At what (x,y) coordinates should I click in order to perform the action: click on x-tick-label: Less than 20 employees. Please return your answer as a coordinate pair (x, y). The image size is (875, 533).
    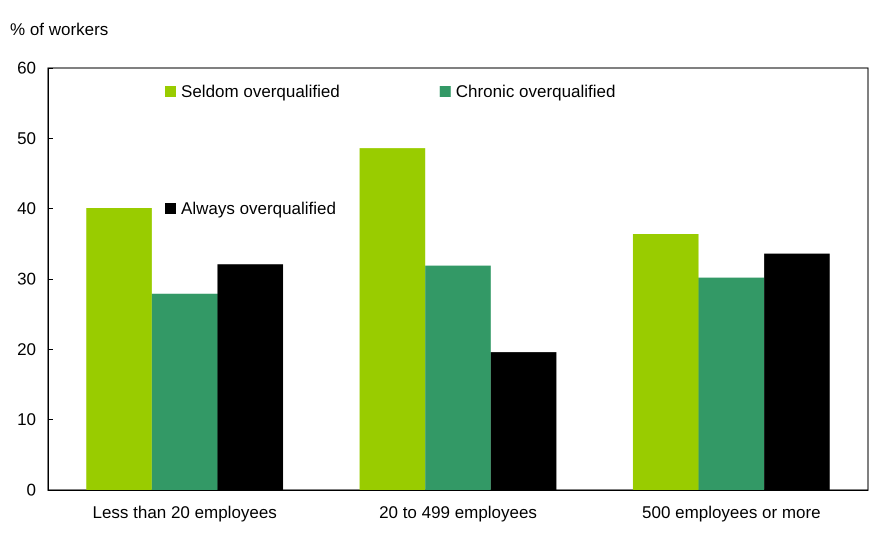
    Looking at the image, I should click on (184, 512).